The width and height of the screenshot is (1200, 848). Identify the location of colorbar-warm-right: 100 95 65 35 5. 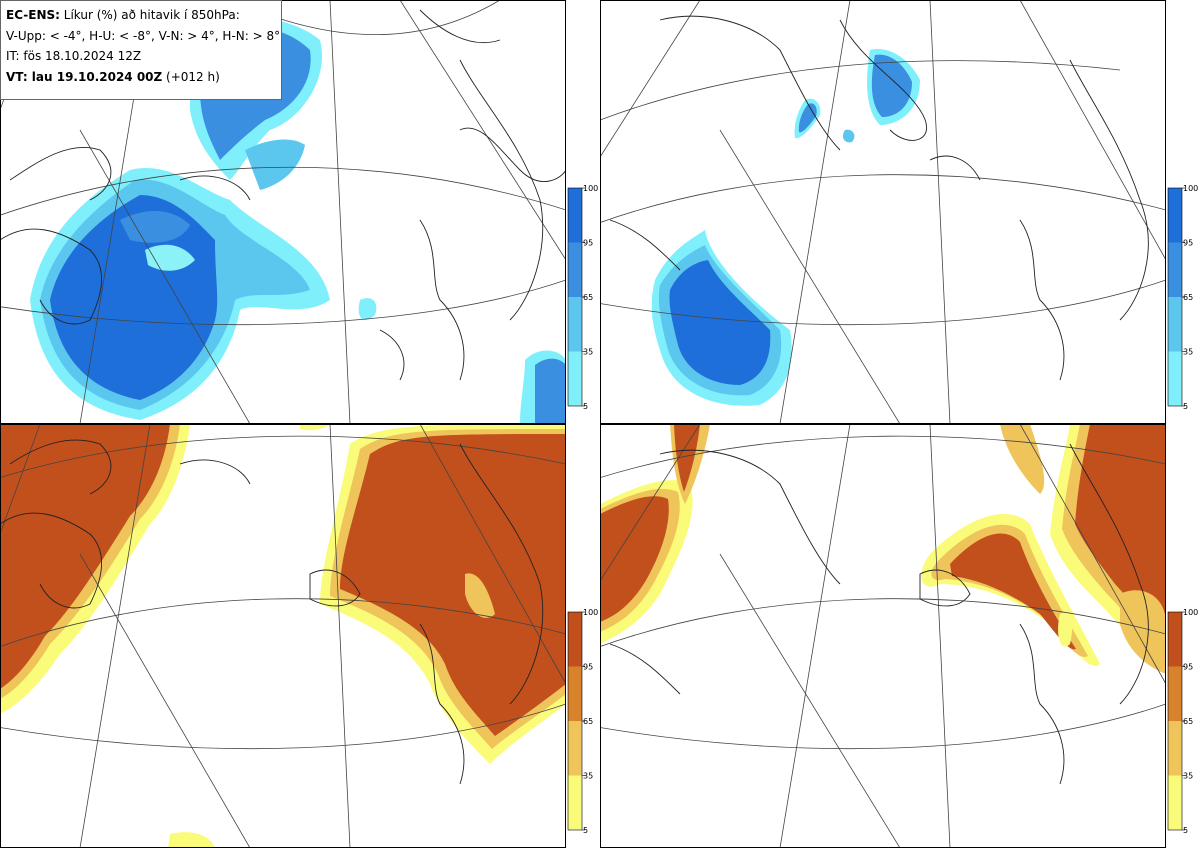
(1183, 721).